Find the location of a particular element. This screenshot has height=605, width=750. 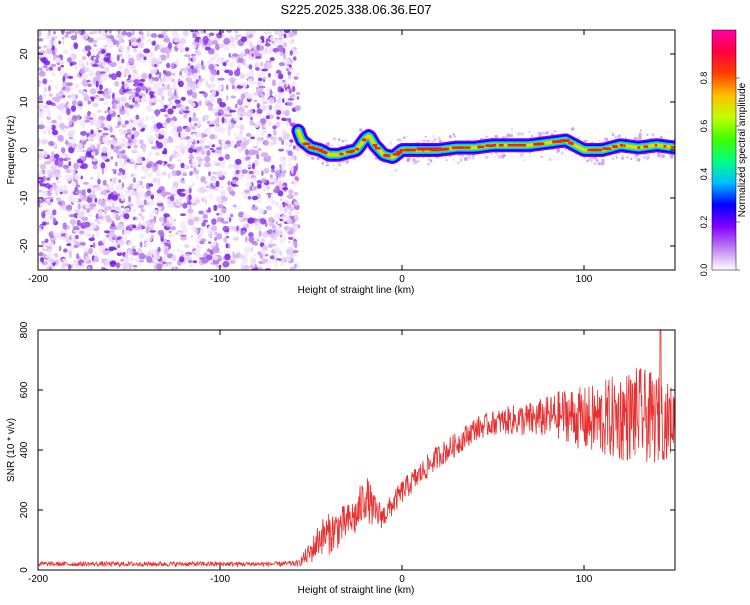

colorbar-gradient is located at coordinates (724, 150).